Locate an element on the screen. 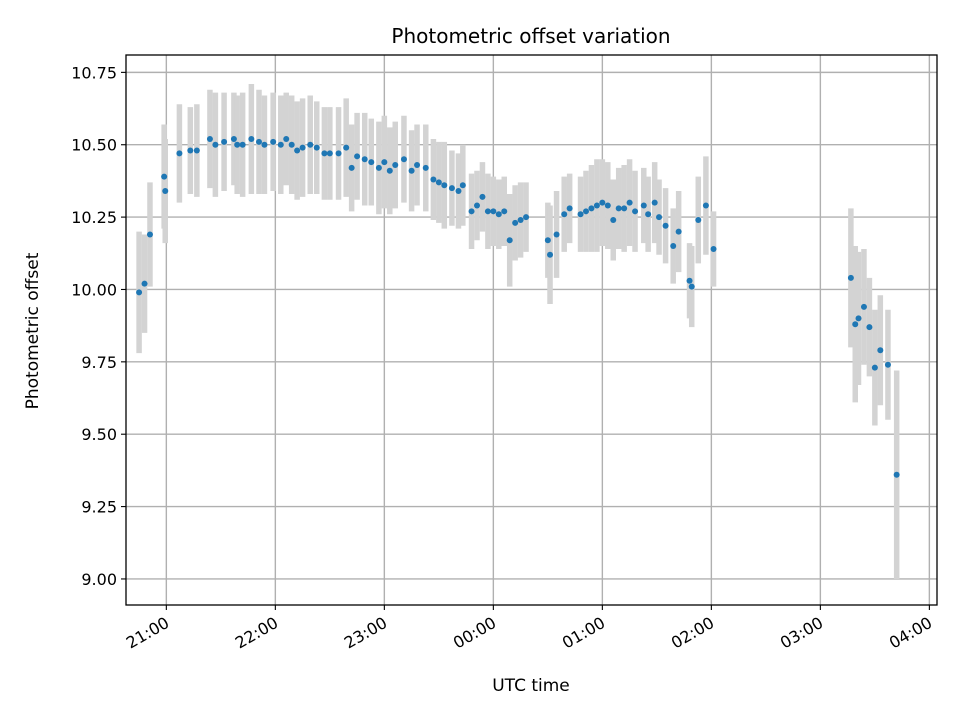 This screenshot has height=724, width=960. y-axis-label: Photometric offset is located at coordinates (33, 330).